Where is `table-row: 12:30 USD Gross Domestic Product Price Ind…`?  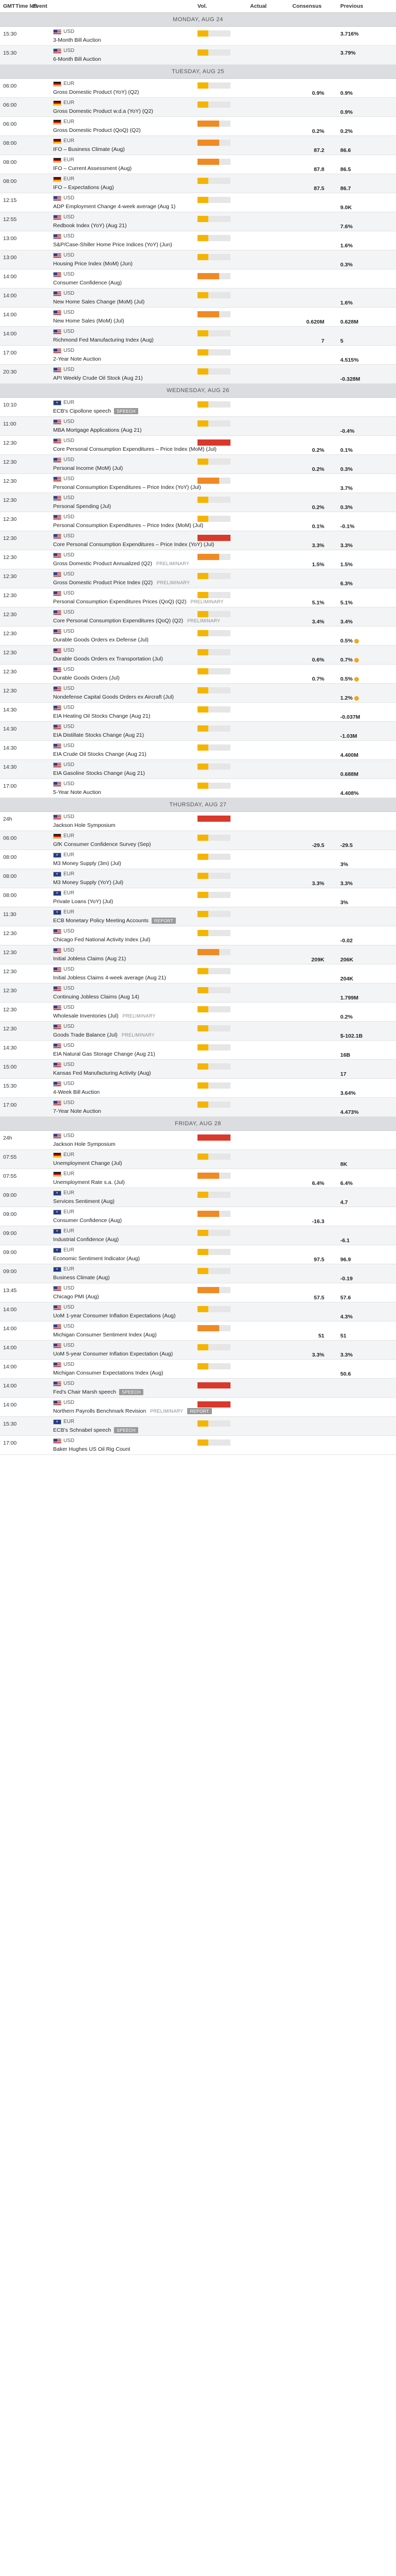
table-row: 12:30 USD Gross Domestic Product Price Ind… is located at coordinates (198, 578).